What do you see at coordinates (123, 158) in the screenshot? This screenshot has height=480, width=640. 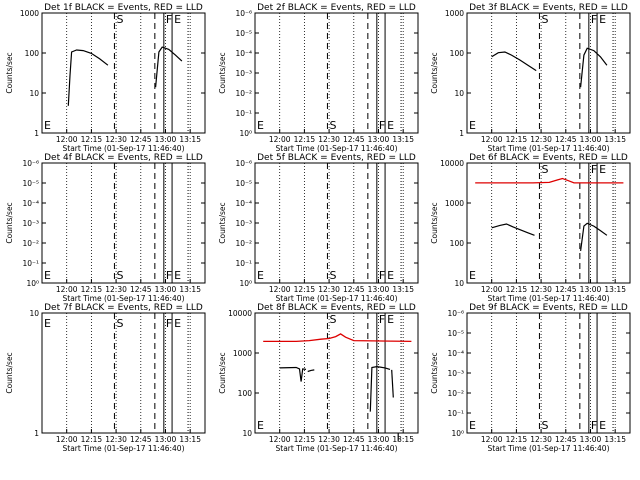 I see `panel-title: Det 4f BLACK = Events, RED = LLD` at bounding box center [123, 158].